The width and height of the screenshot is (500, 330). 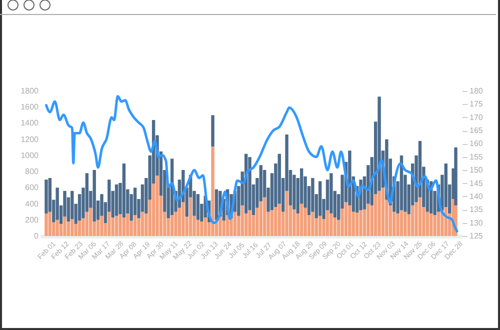 I want to click on y2-tick-label: 175, so click(x=477, y=104).